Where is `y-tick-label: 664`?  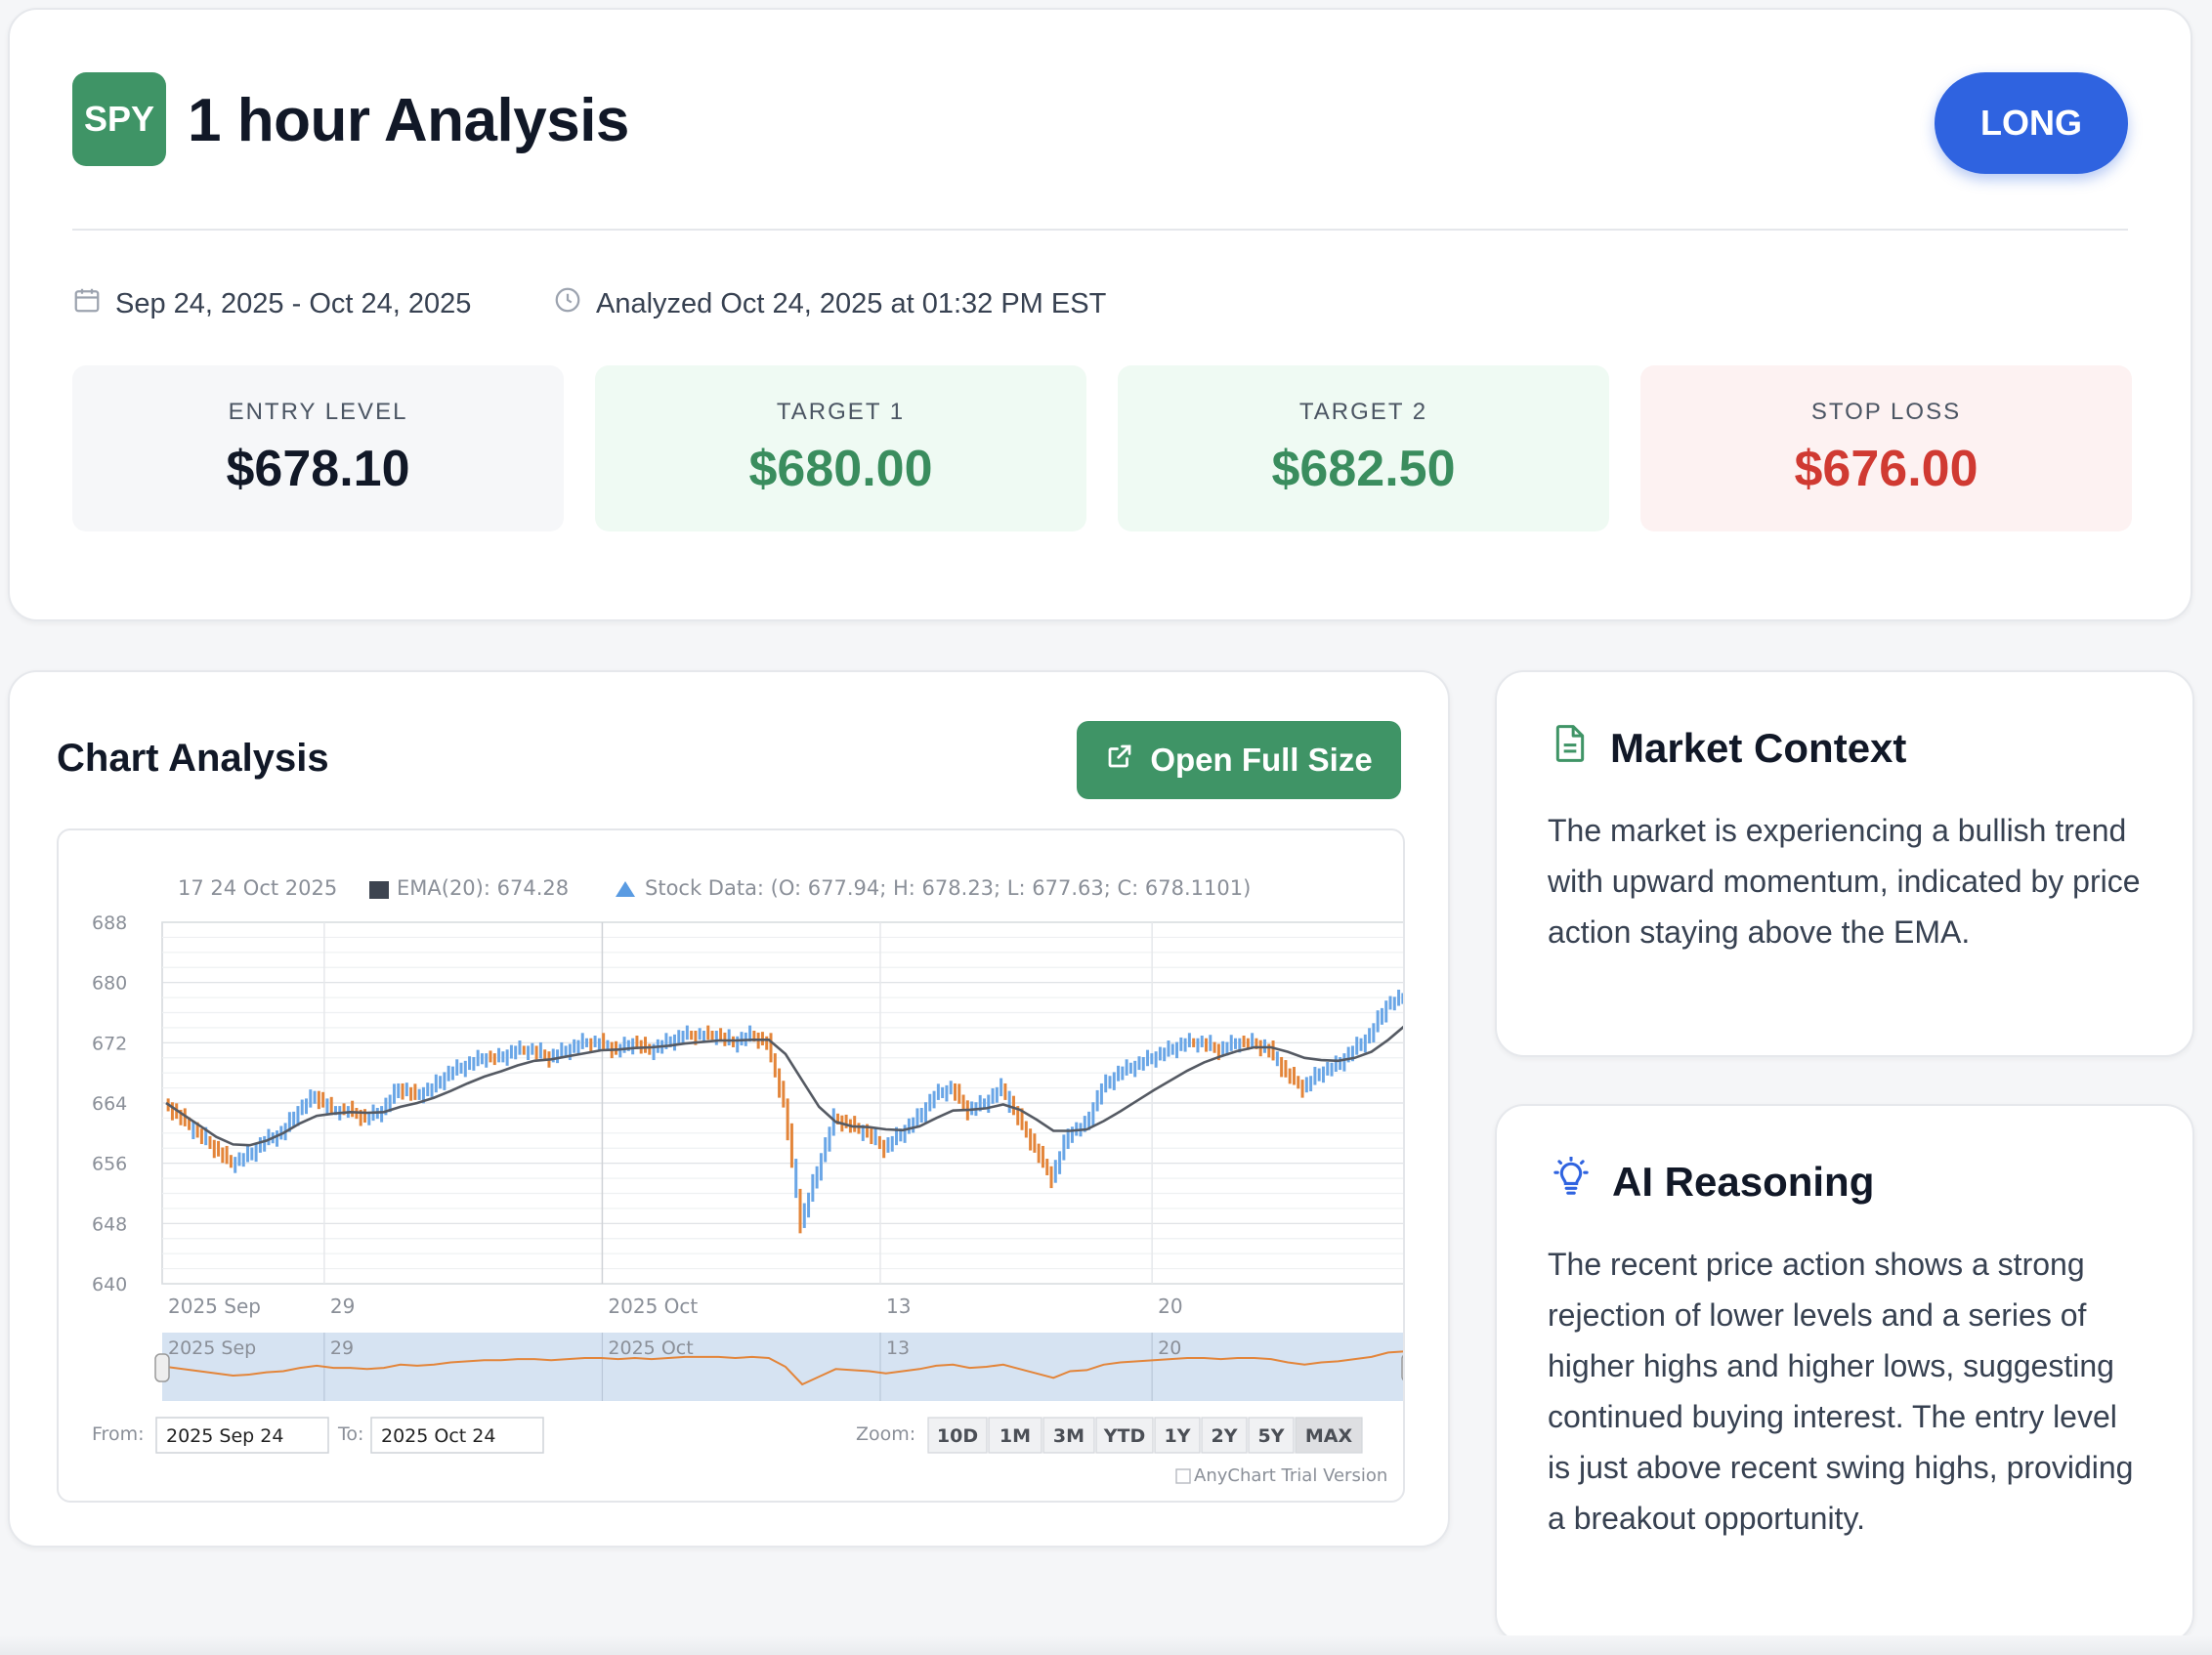
y-tick-label: 664 is located at coordinates (109, 1104).